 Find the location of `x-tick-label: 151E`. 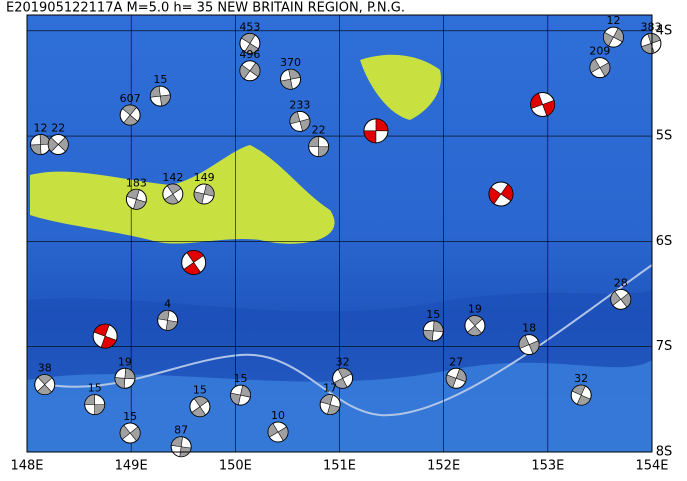

x-tick-label: 151E is located at coordinates (339, 466).